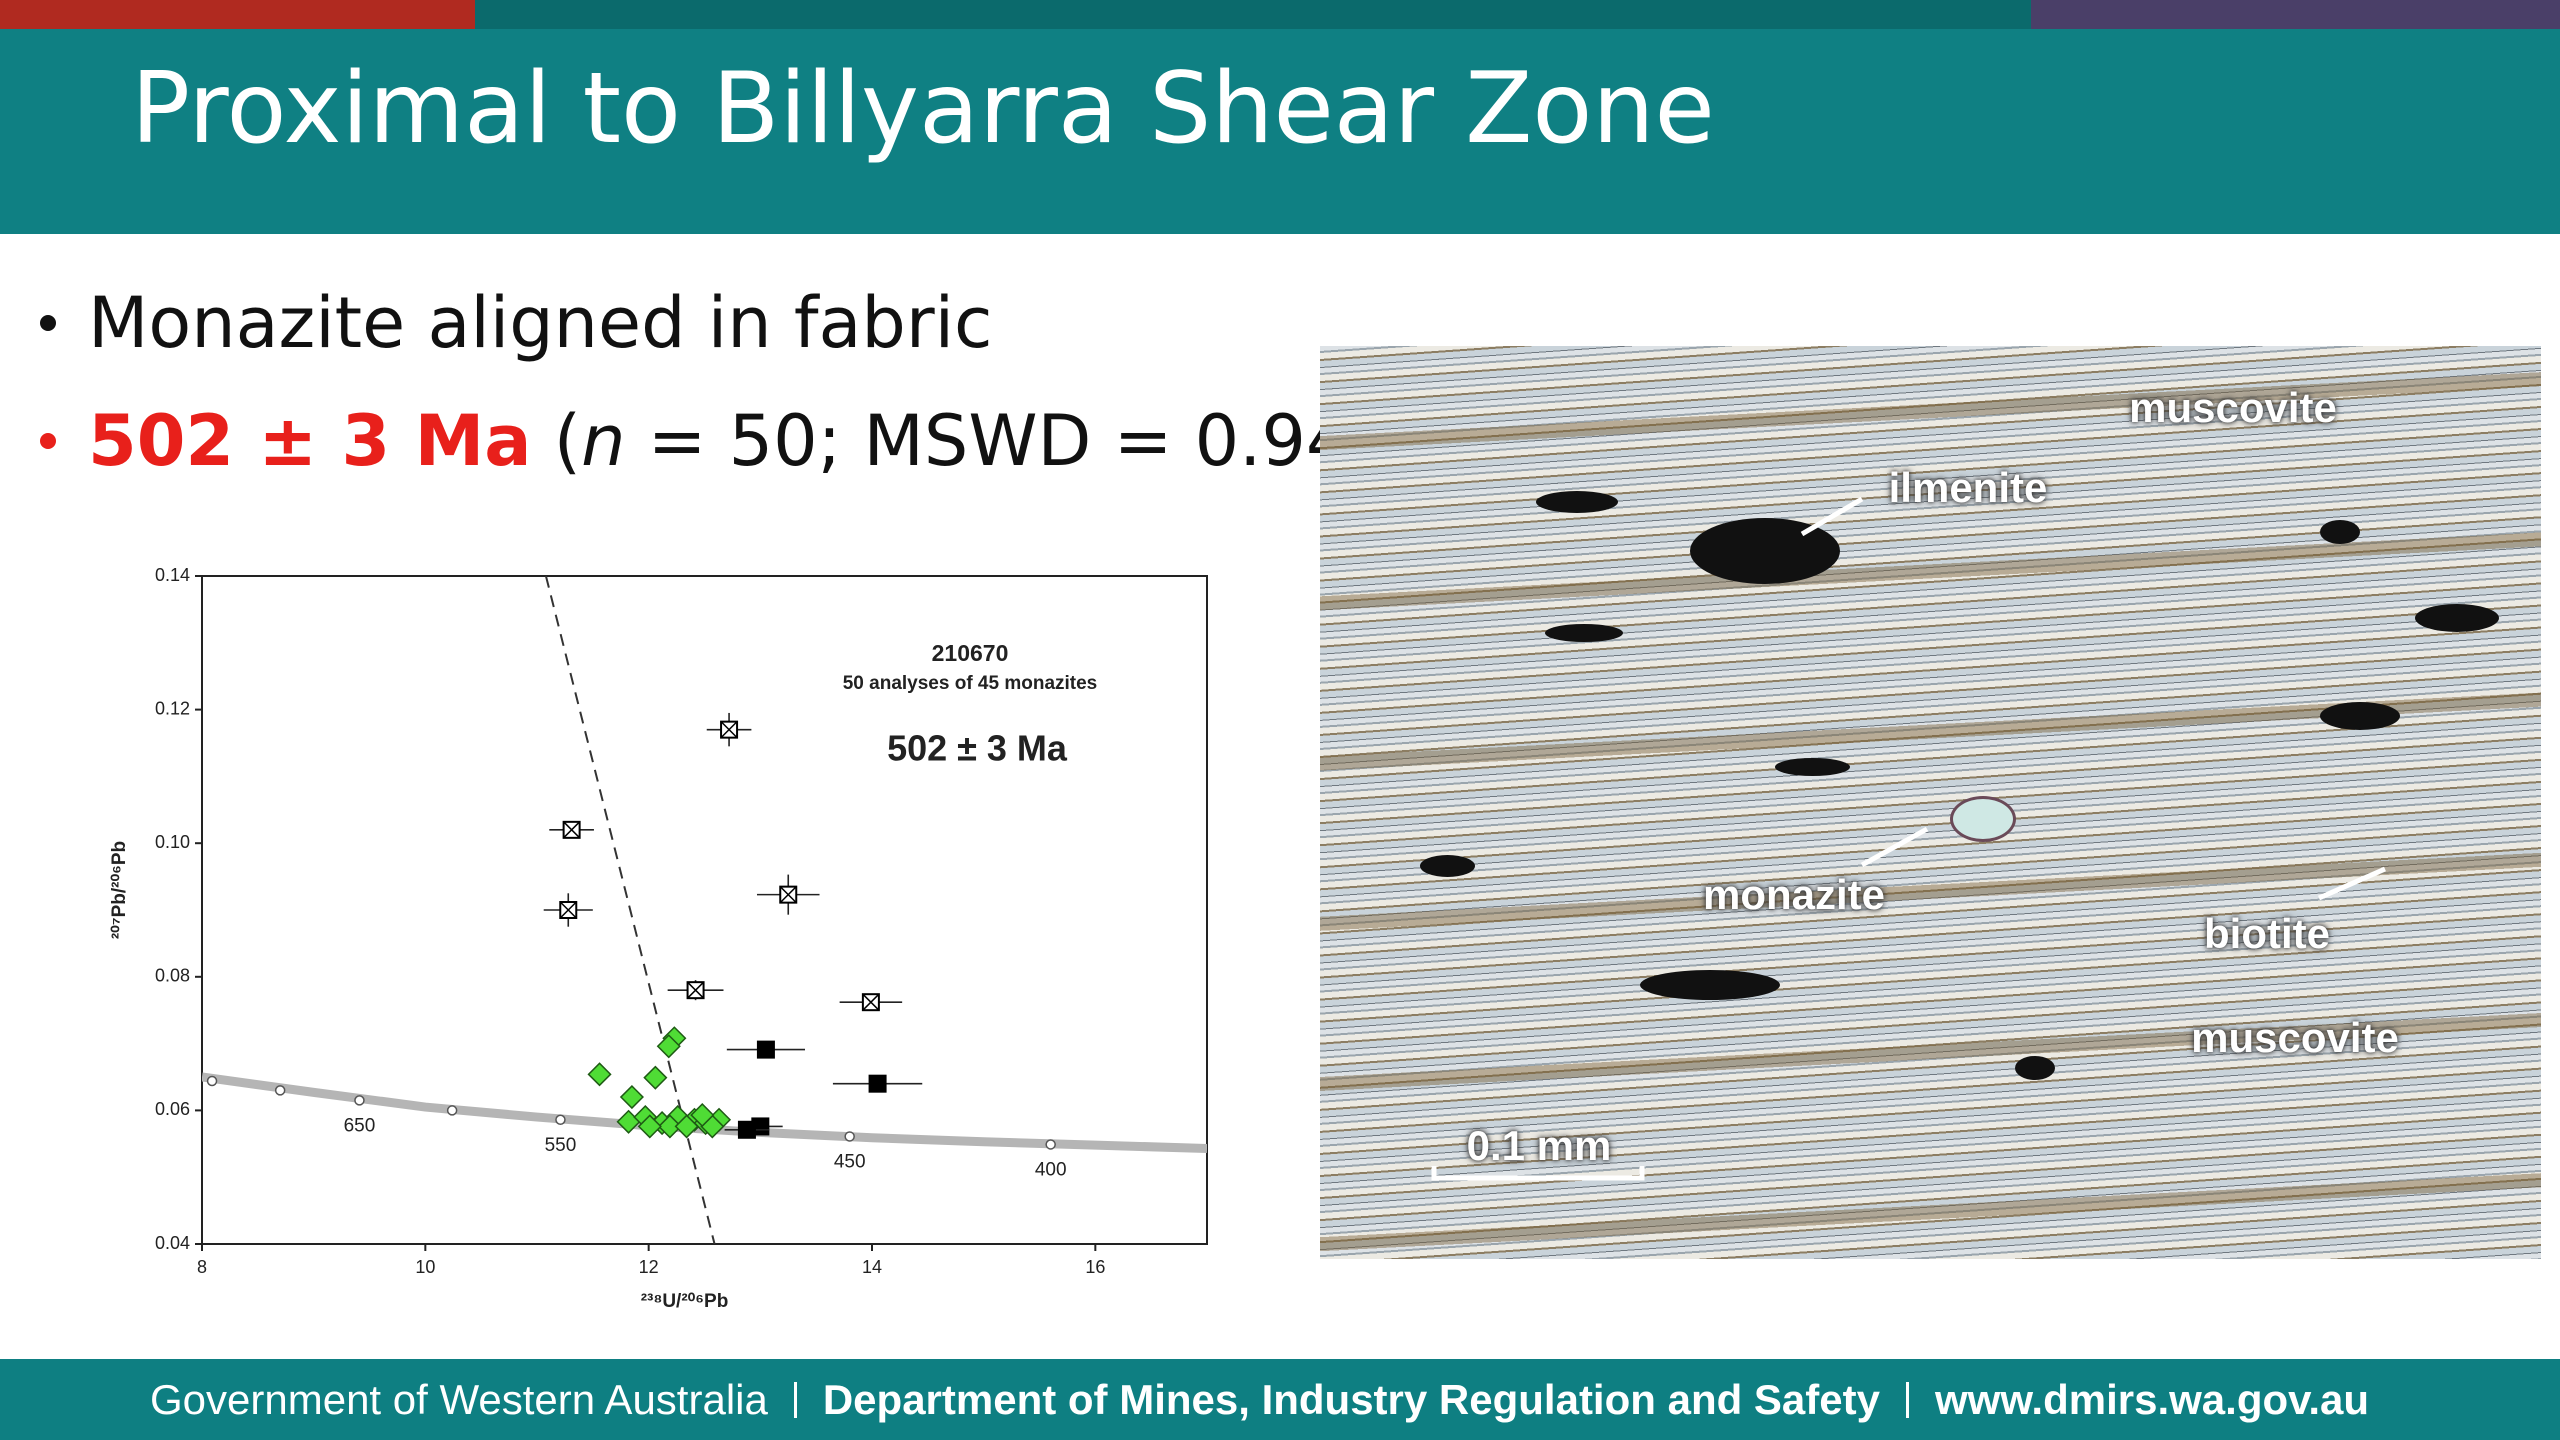 This screenshot has width=2560, height=1440. What do you see at coordinates (119, 890) in the screenshot?
I see `y-axis-label: ²⁰⁷Pb/²⁰⁶Pb` at bounding box center [119, 890].